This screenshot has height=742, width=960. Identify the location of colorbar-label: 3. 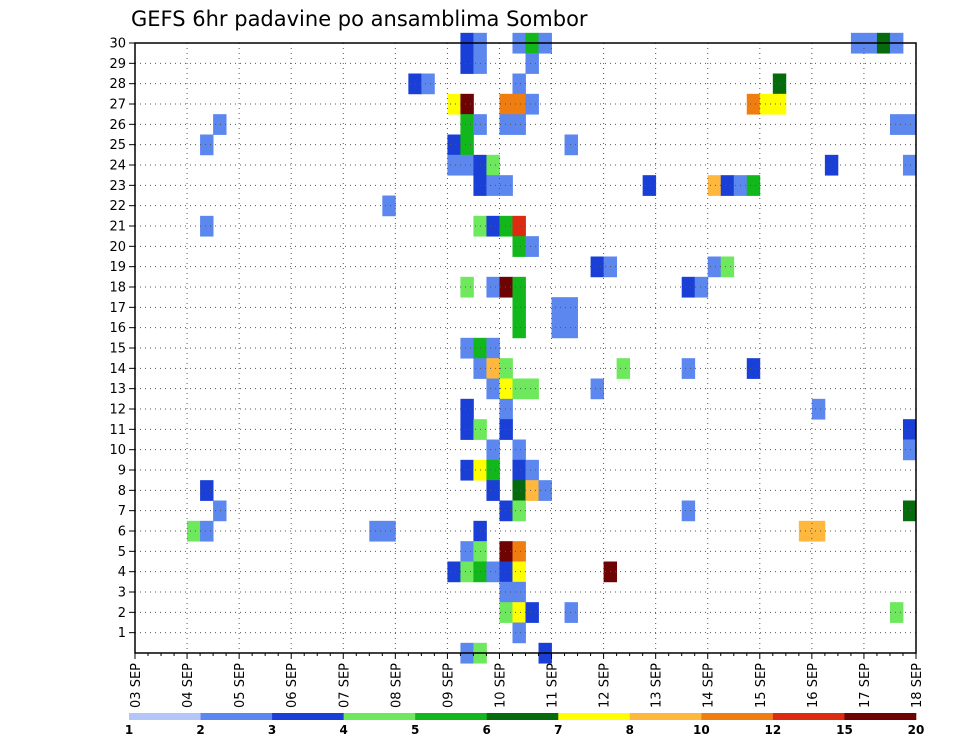
(272, 730).